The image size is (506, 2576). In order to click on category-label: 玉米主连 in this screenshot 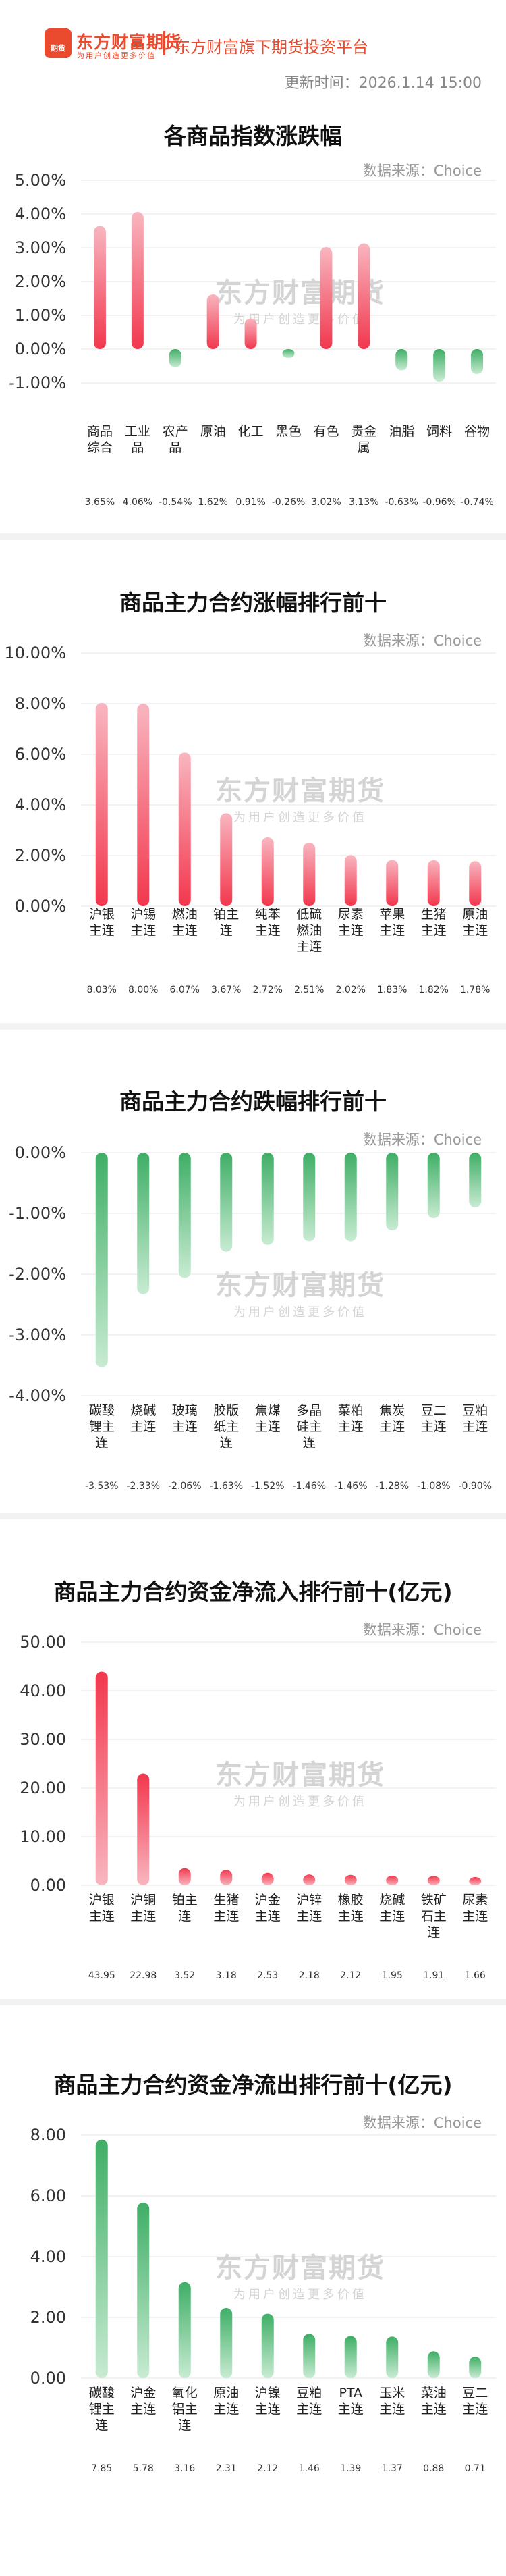, I will do `click(392, 2401)`.